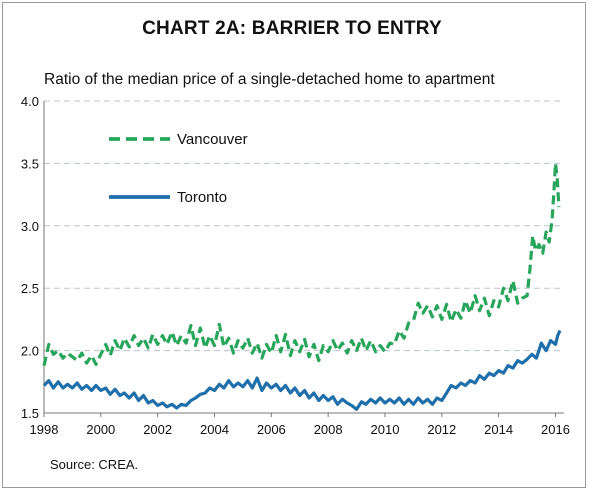 Image resolution: width=590 pixels, height=492 pixels. Describe the element at coordinates (555, 429) in the screenshot. I see `x-tick-label-2016: 2016` at that location.